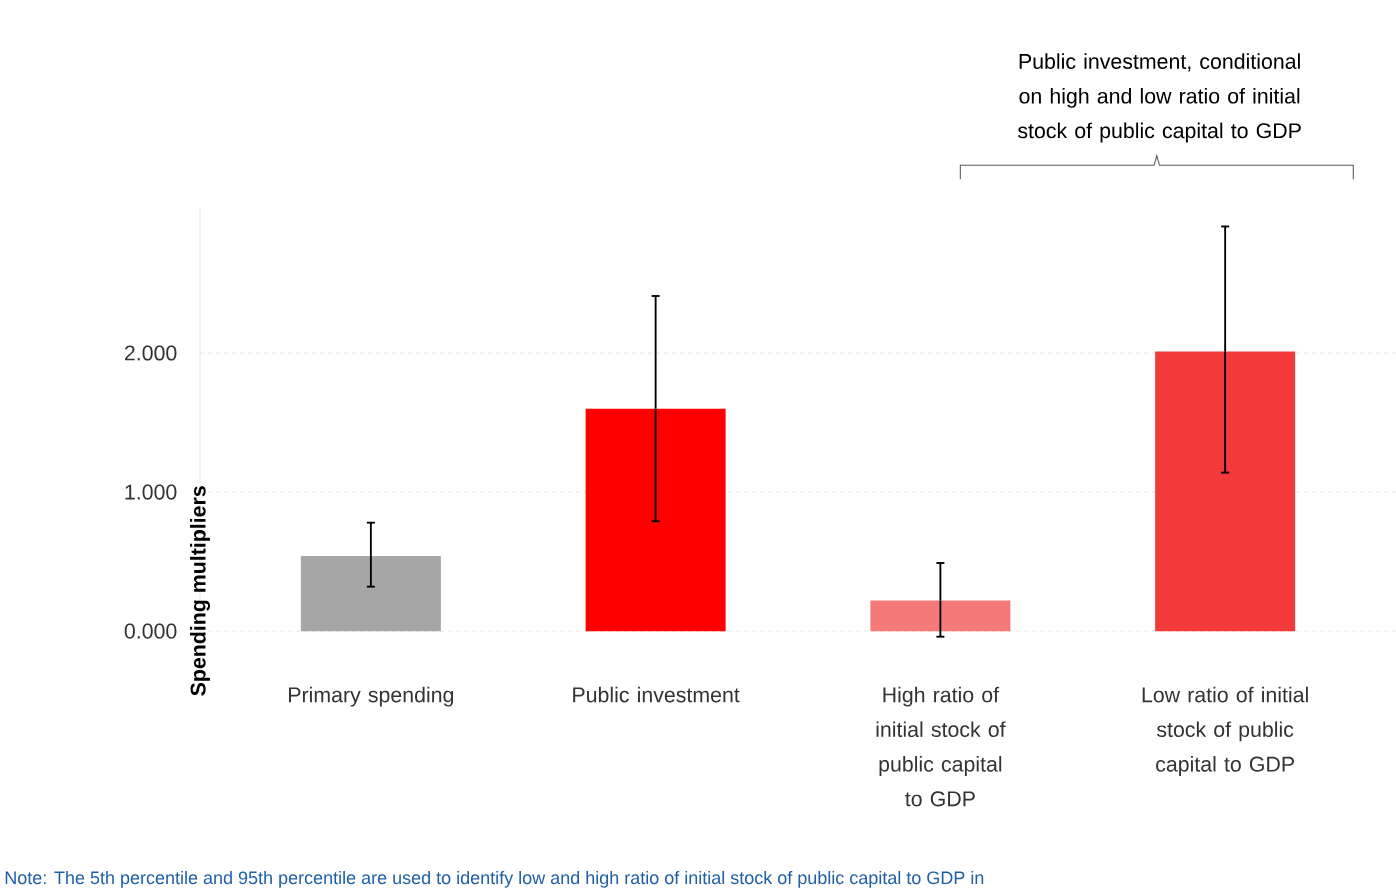 This screenshot has width=1396, height=890. What do you see at coordinates (150, 631) in the screenshot?
I see `y-tick-label: 0.000` at bounding box center [150, 631].